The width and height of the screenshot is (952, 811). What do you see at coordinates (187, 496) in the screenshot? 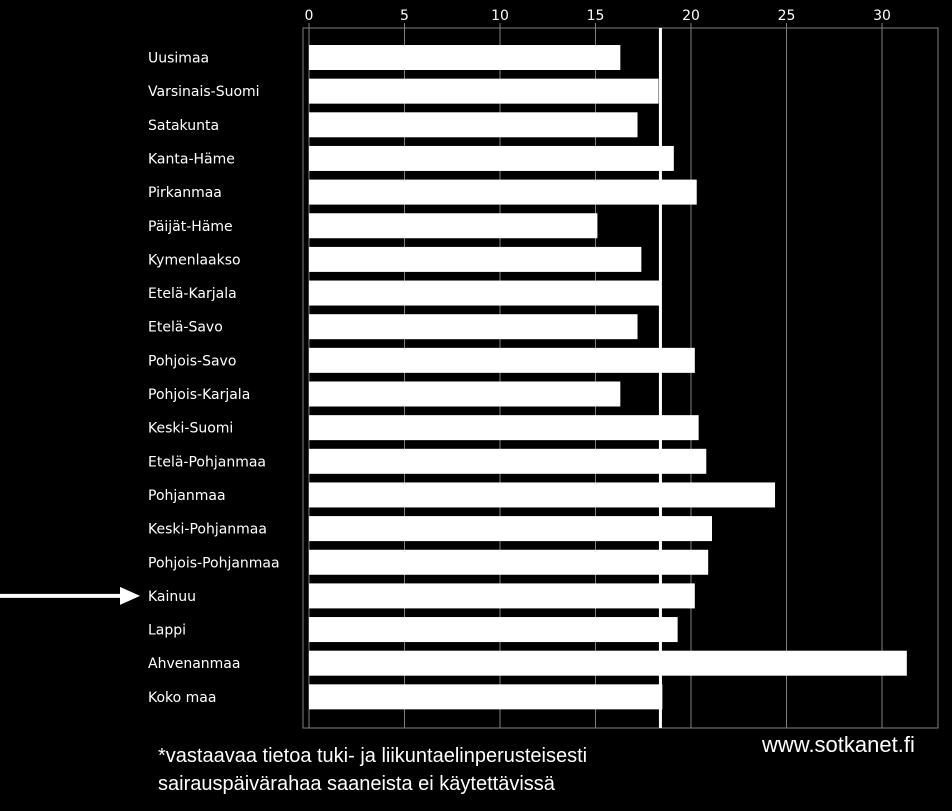
I see `category-label-13: Pohjanmaa` at bounding box center [187, 496].